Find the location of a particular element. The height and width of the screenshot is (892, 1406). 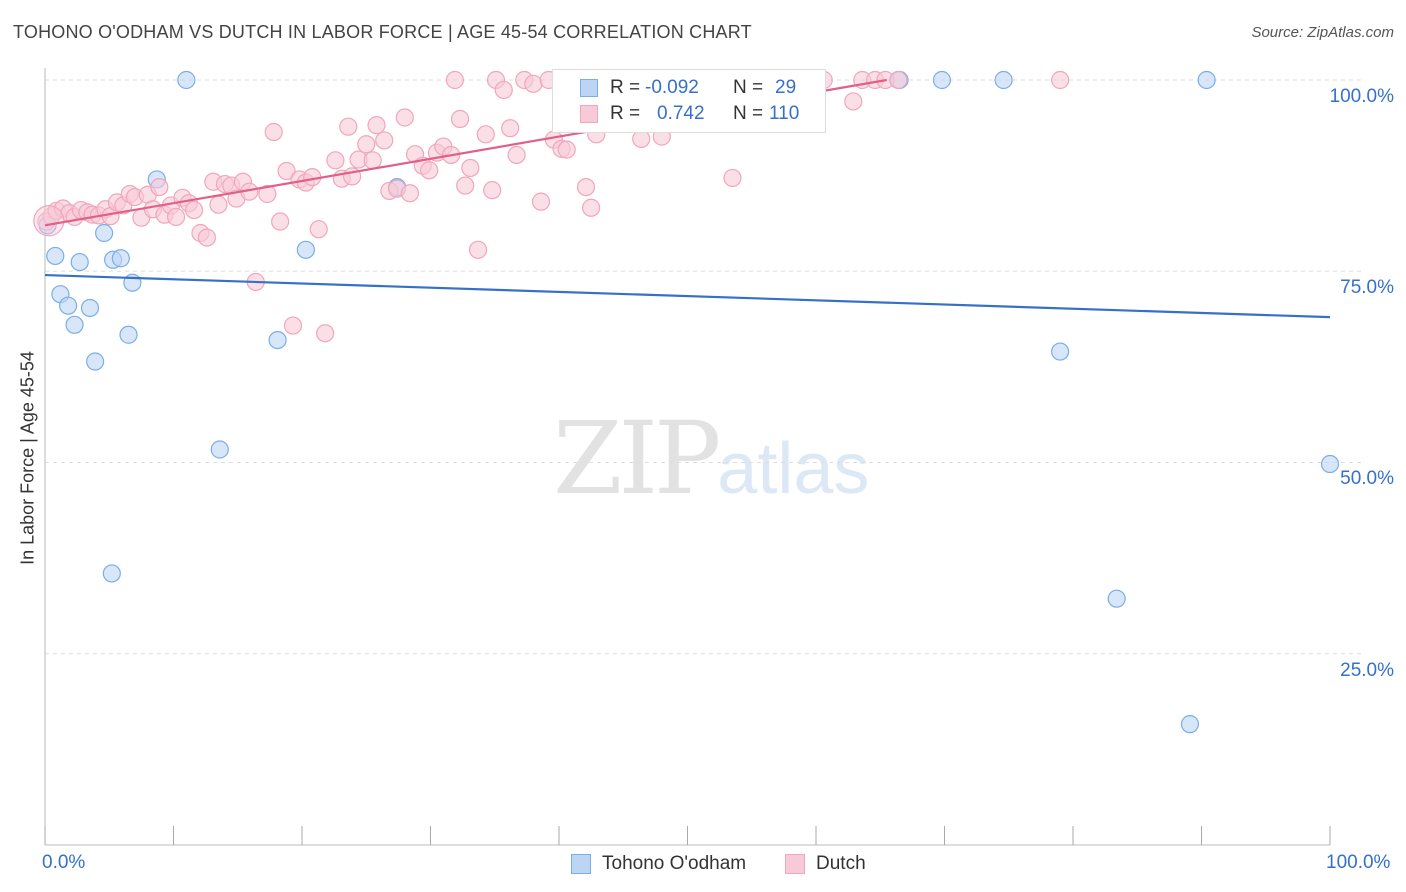

dutch-n-value: 110 is located at coordinates (784, 113).